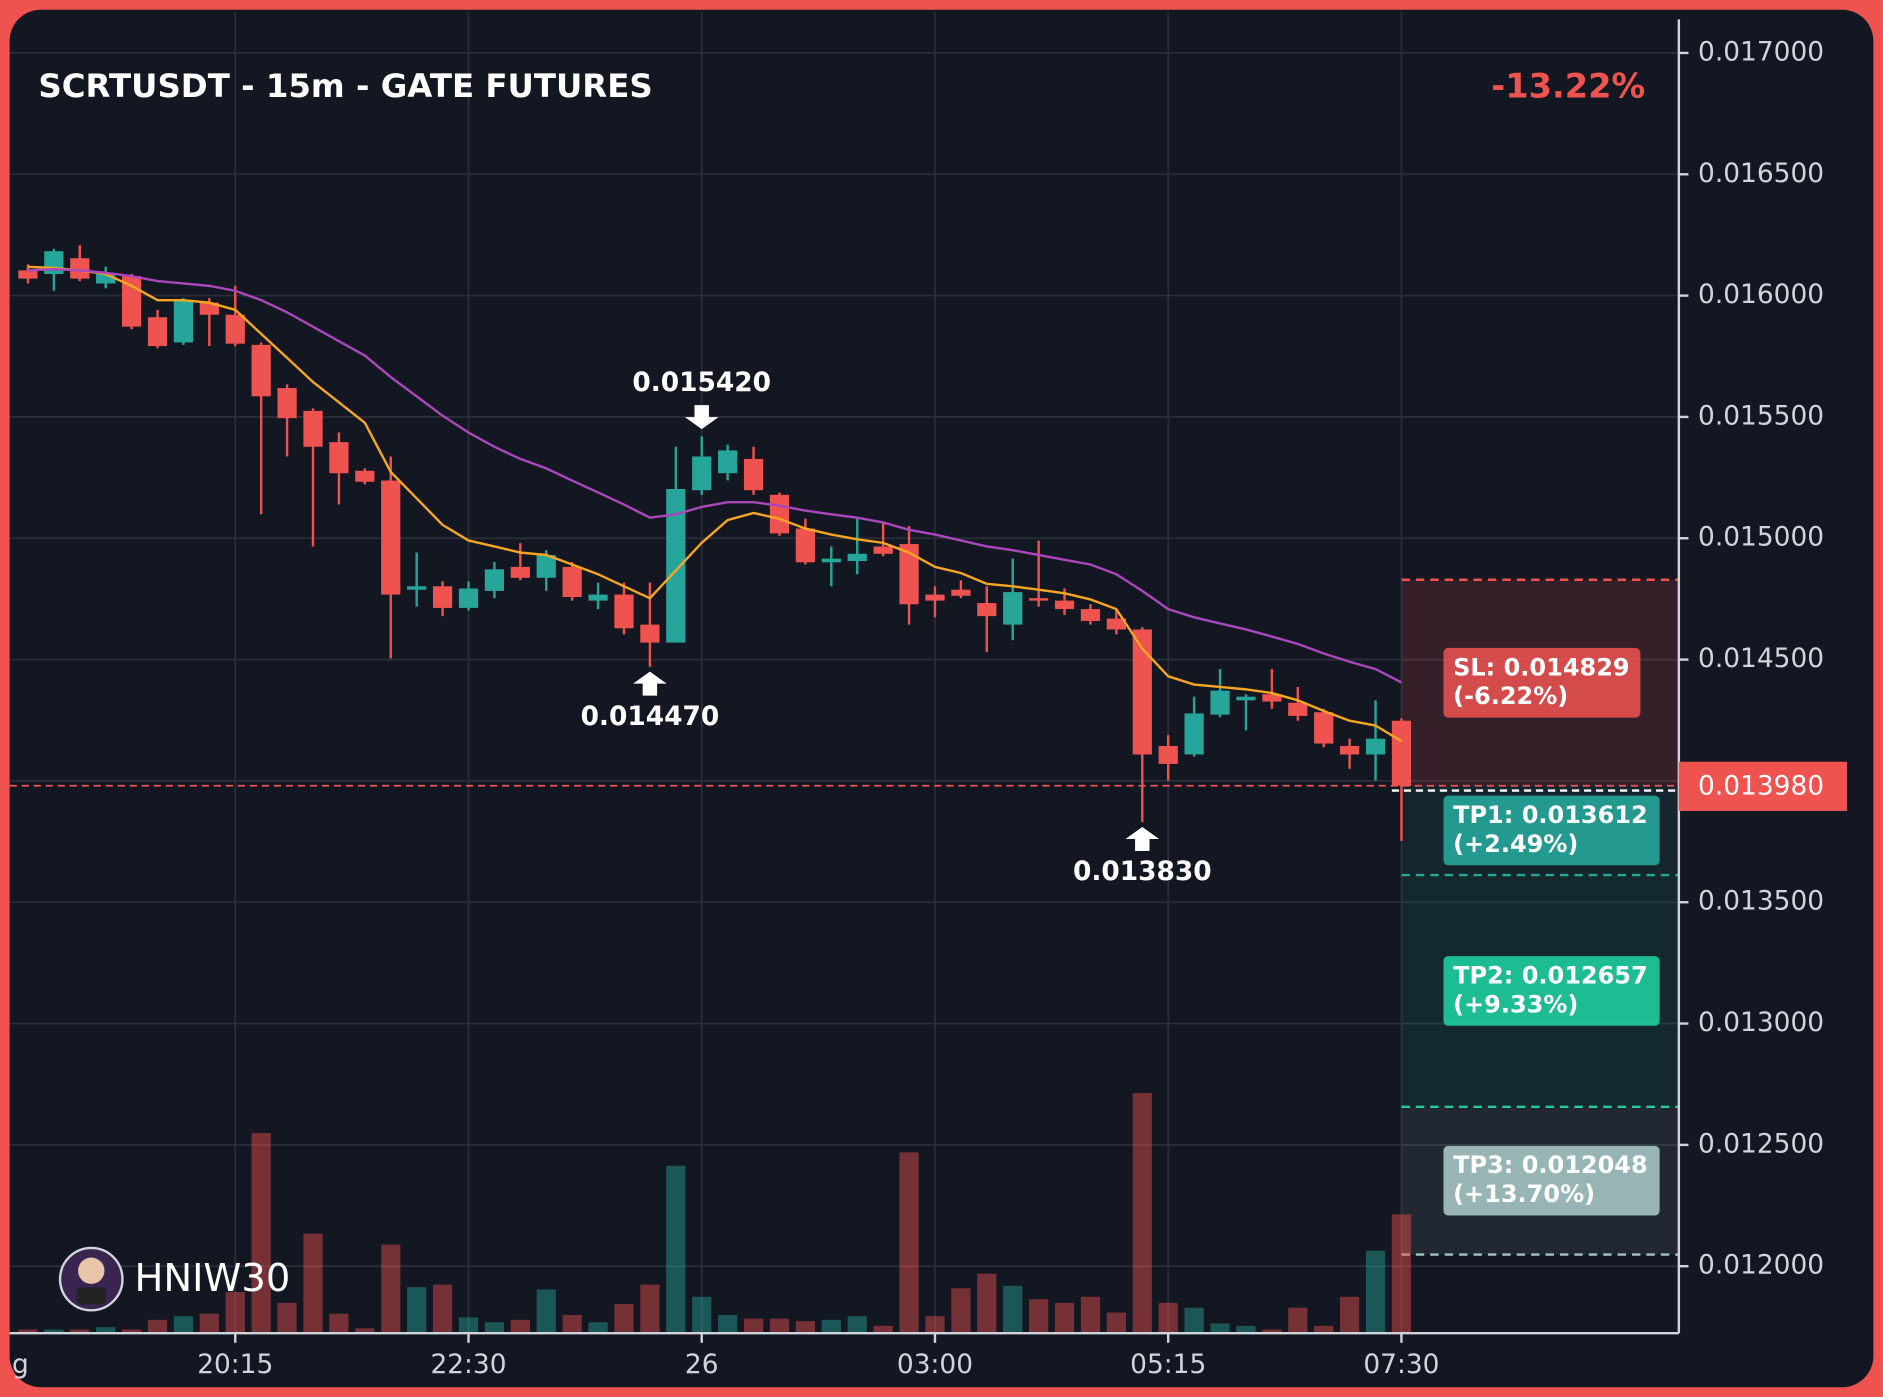 The width and height of the screenshot is (1883, 1397). What do you see at coordinates (701, 382) in the screenshot?
I see `annotation-label: 0.015420` at bounding box center [701, 382].